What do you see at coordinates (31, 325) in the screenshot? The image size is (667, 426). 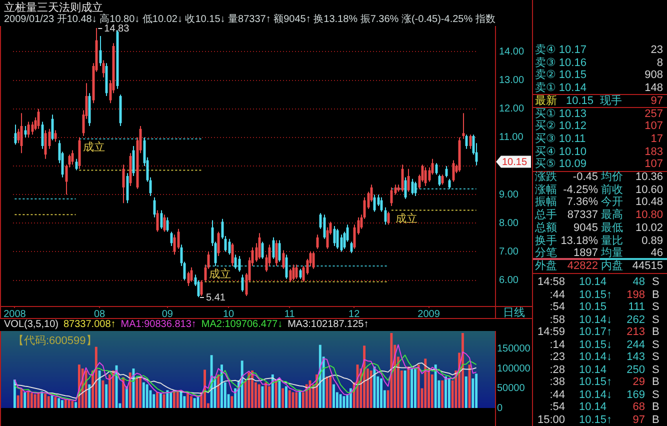 I see `chart-title: VOL(3,5,10)` at bounding box center [31, 325].